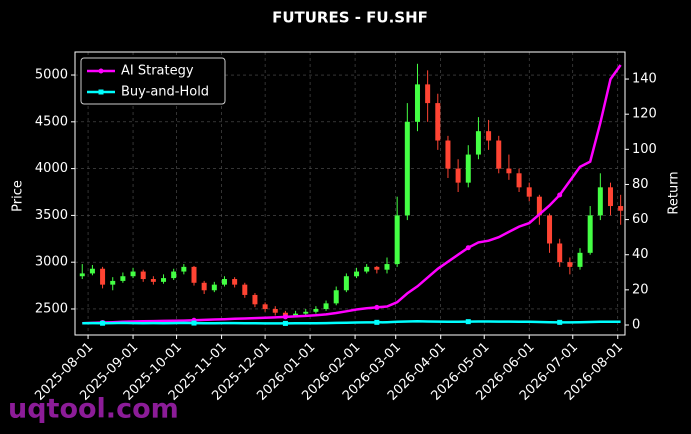 The width and height of the screenshot is (691, 434). What do you see at coordinates (51, 168) in the screenshot?
I see `y-tick-label: 4000` at bounding box center [51, 168].